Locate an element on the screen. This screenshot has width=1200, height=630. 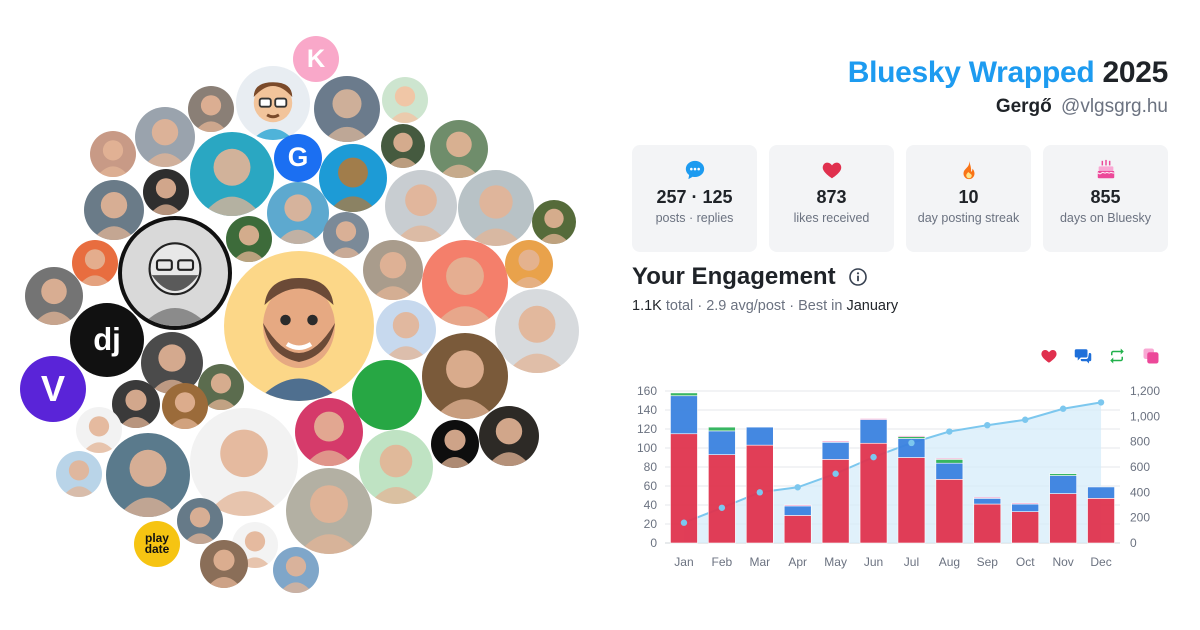
avatar-man-sunglasses is located at coordinates (347, 109).